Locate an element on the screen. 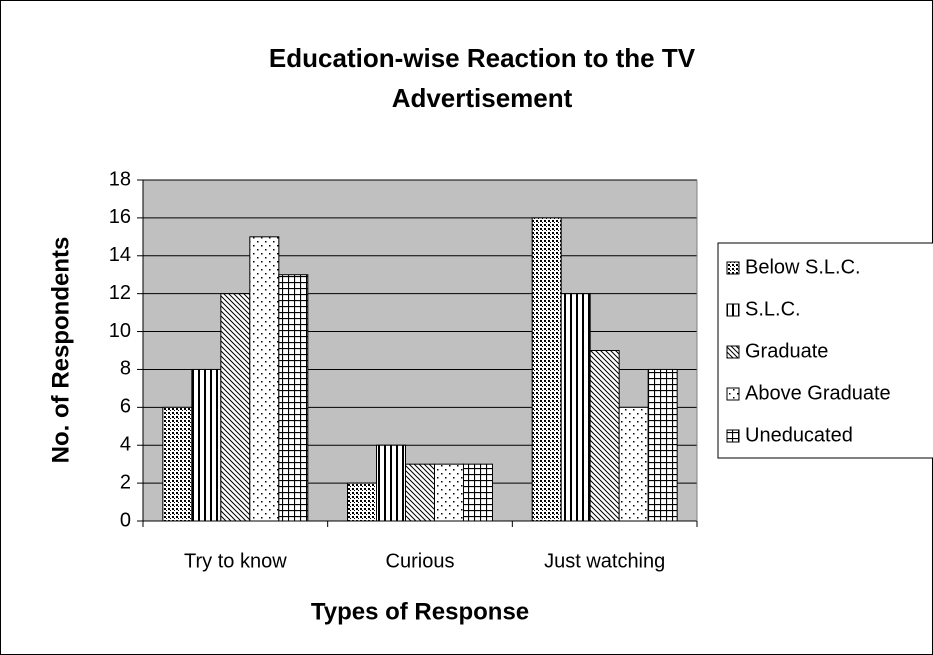  y-tick-label: 2 is located at coordinates (125, 482).